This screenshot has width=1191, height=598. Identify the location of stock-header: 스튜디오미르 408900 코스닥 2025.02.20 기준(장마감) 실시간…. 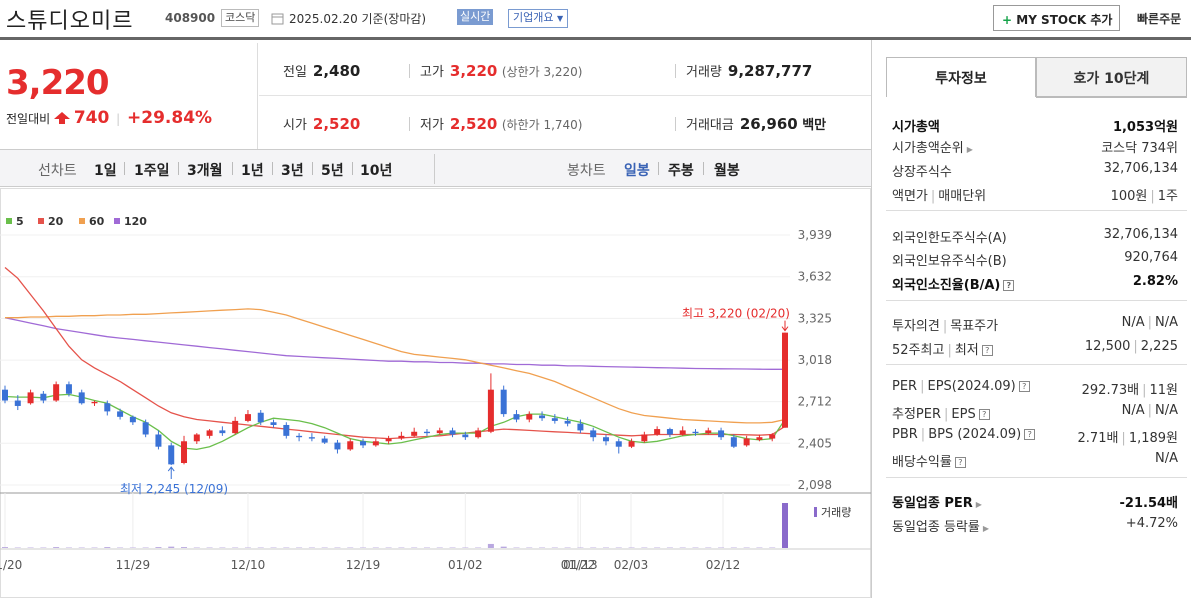
(595, 20).